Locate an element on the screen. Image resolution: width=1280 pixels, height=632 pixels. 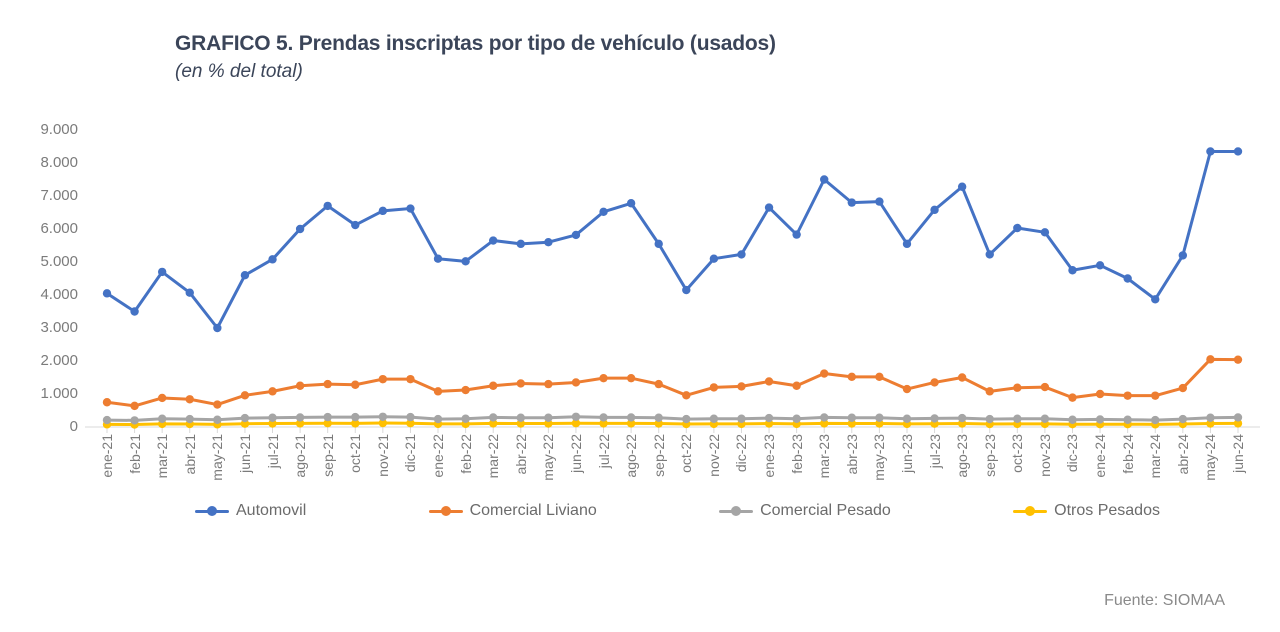
x-axis-tick-label: ago-21 is located at coordinates (300, 456).